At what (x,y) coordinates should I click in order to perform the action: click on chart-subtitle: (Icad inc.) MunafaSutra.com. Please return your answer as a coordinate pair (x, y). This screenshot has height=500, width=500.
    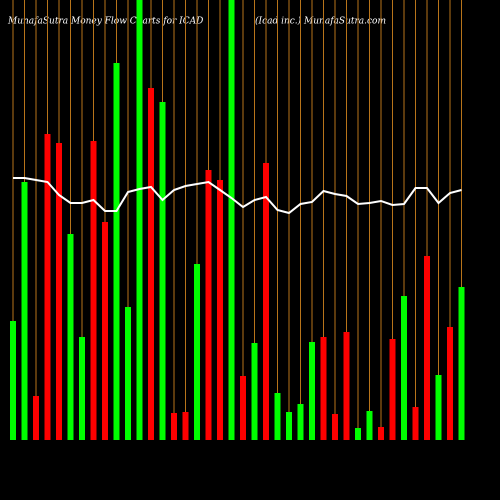
    Looking at the image, I should click on (320, 21).